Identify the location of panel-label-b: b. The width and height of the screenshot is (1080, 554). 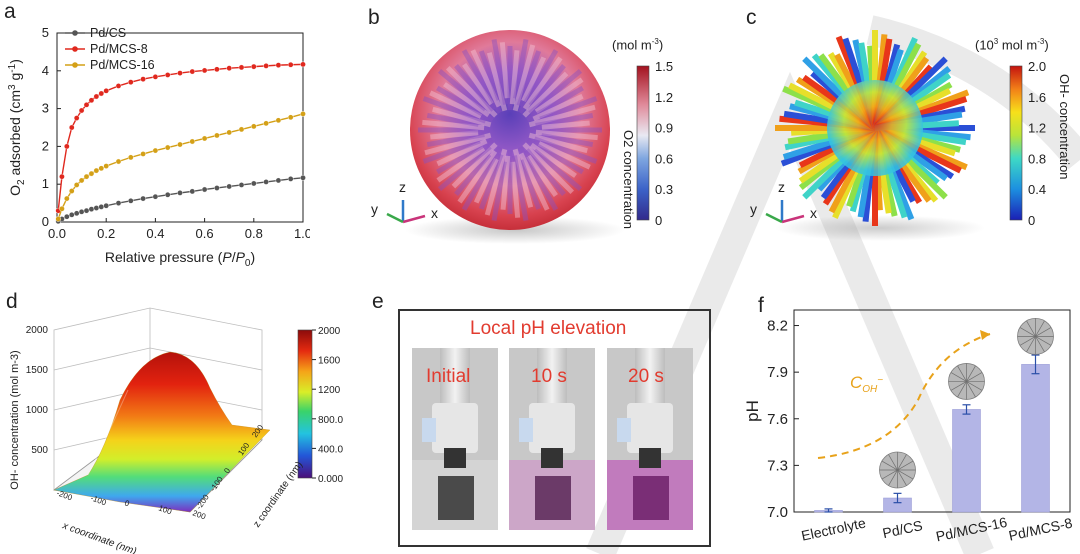
(374, 17).